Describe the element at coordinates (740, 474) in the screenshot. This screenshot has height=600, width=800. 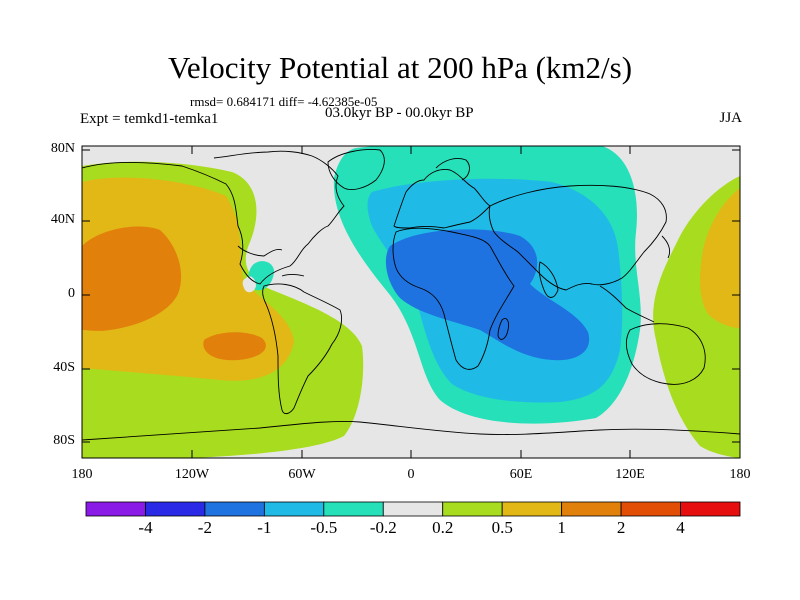
I see `lon-label-180e: 180` at that location.